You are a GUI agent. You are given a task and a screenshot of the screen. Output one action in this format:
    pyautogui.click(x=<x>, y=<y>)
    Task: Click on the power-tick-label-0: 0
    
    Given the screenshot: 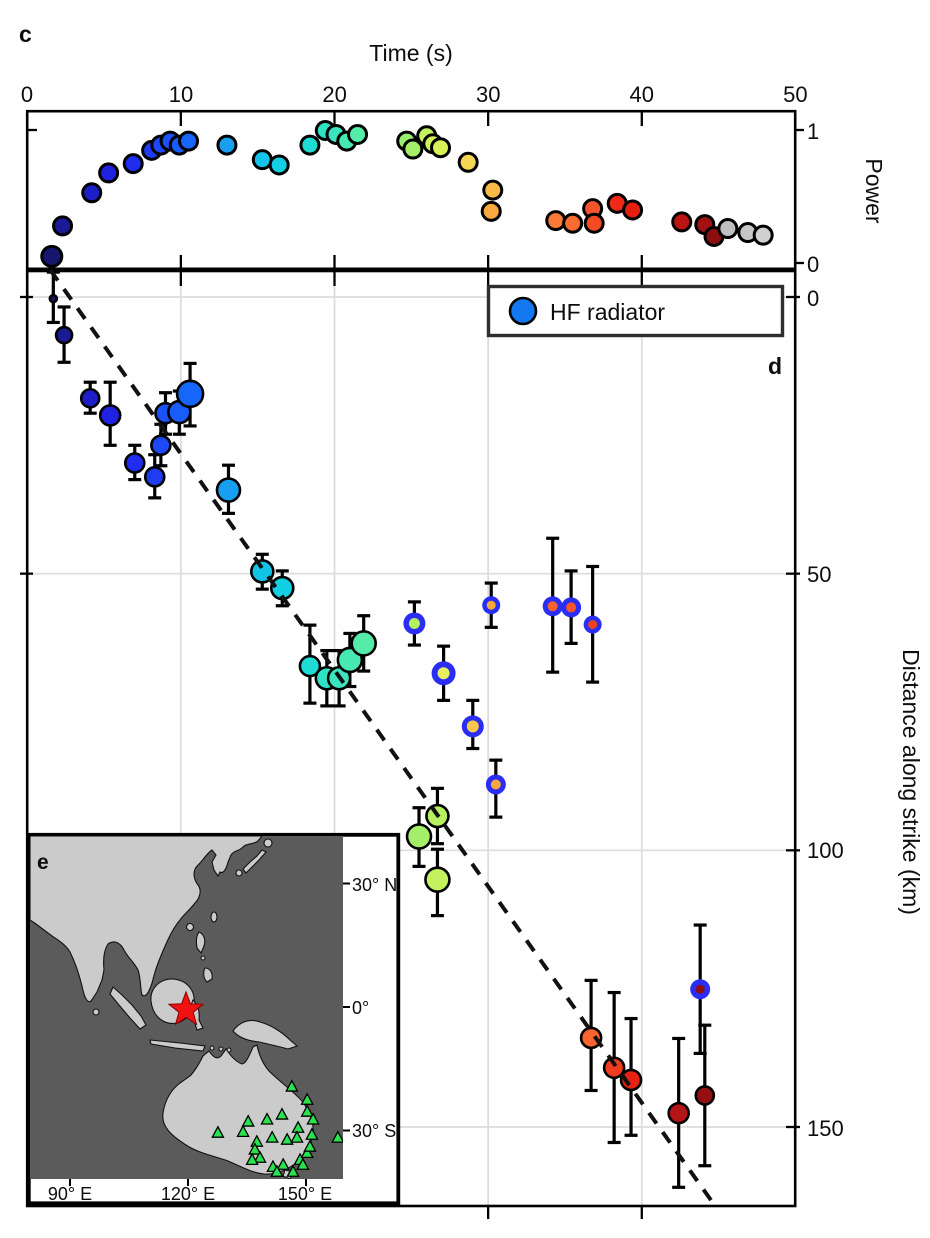 What is the action you would take?
    pyautogui.click(x=813, y=264)
    